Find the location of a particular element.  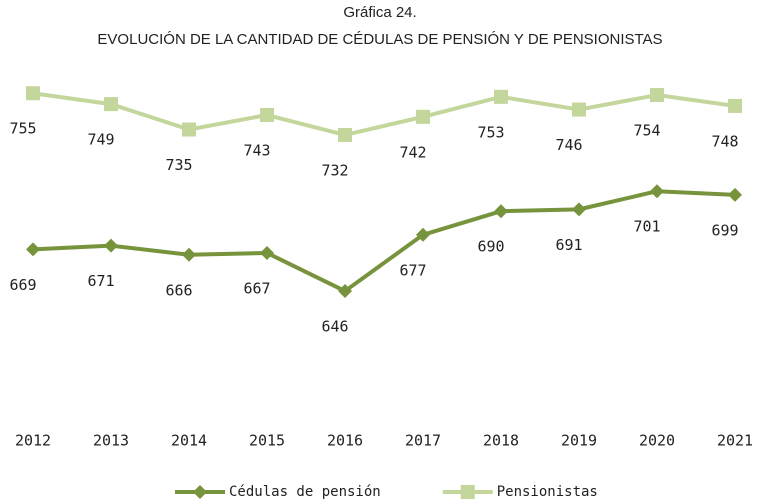

chart-title: Gráfica 24. is located at coordinates (379, 12).